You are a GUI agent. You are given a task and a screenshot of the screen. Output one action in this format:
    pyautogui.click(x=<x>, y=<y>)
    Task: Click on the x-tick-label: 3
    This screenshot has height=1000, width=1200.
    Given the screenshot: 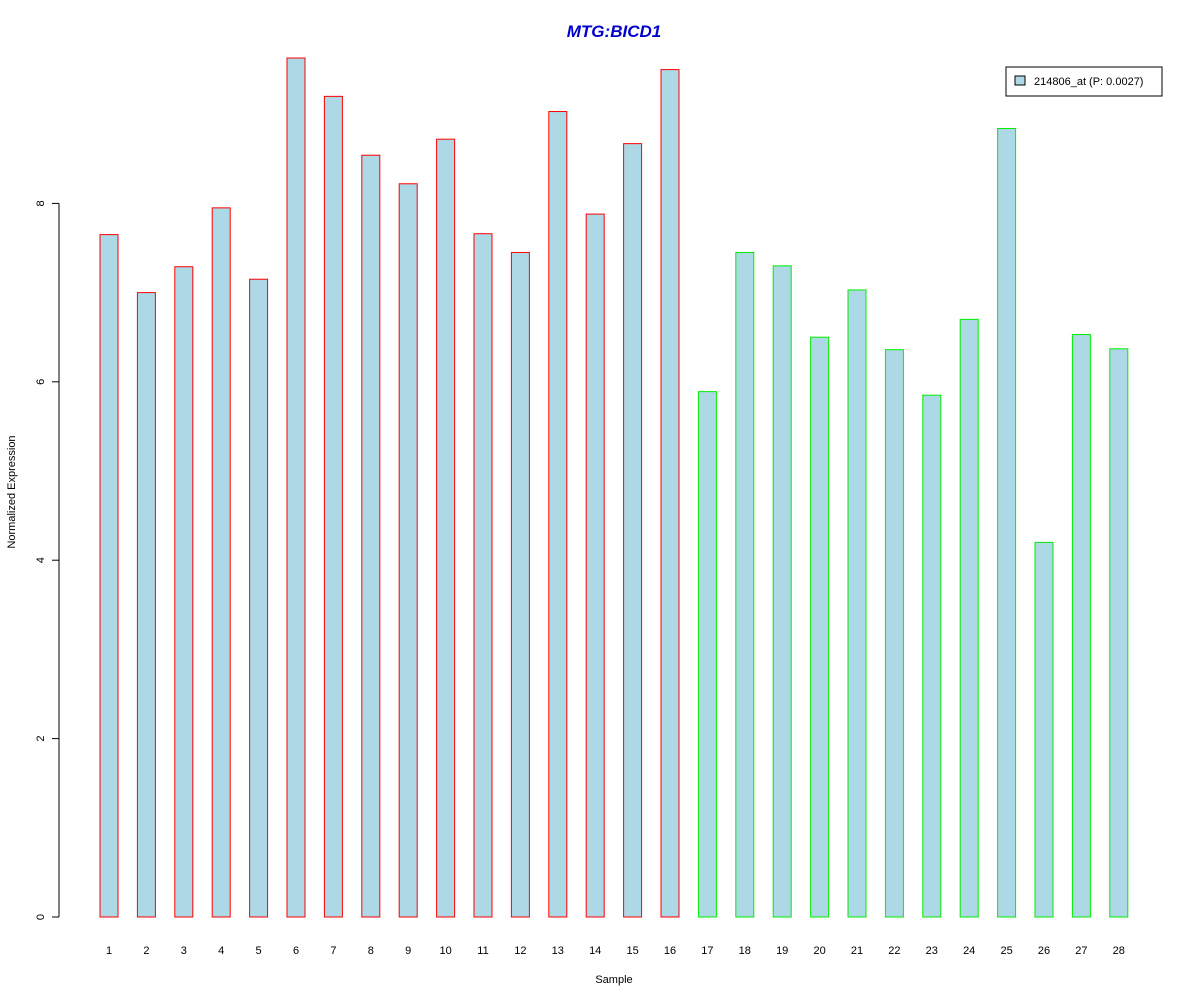 What is the action you would take?
    pyautogui.click(x=184, y=951)
    